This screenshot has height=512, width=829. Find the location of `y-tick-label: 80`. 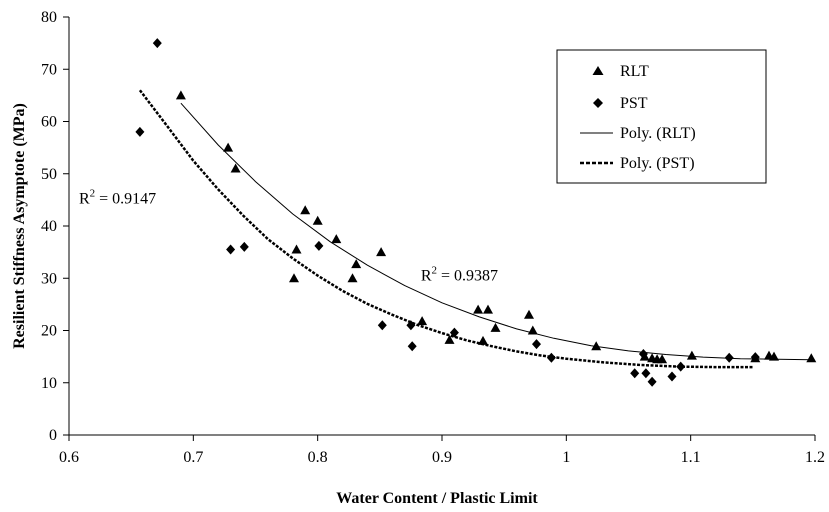

y-tick-label: 80 is located at coordinates (49, 17).